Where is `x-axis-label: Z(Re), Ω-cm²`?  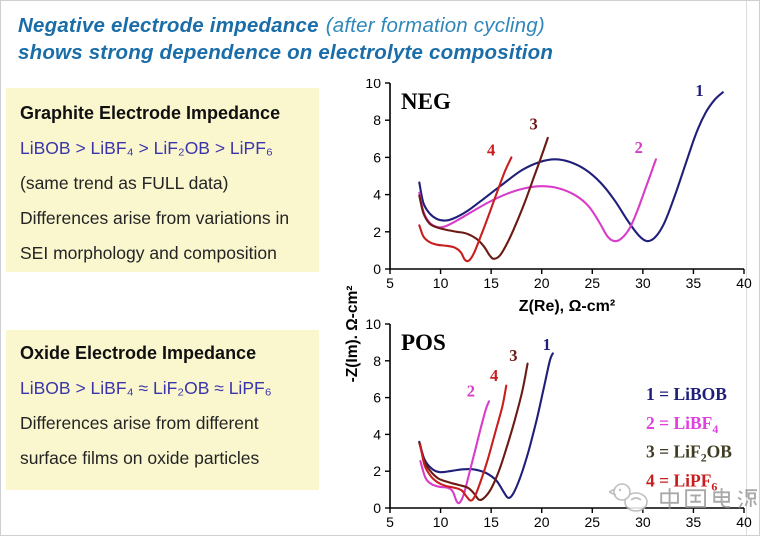
x-axis-label: Z(Re), Ω-cm² is located at coordinates (567, 306).